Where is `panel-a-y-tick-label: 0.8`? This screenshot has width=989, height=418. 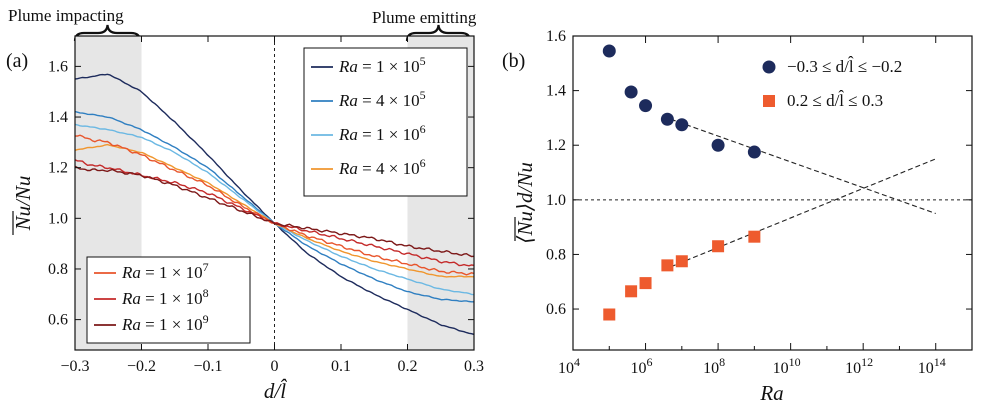
panel-a-y-tick-label: 0.8 is located at coordinates (58, 269).